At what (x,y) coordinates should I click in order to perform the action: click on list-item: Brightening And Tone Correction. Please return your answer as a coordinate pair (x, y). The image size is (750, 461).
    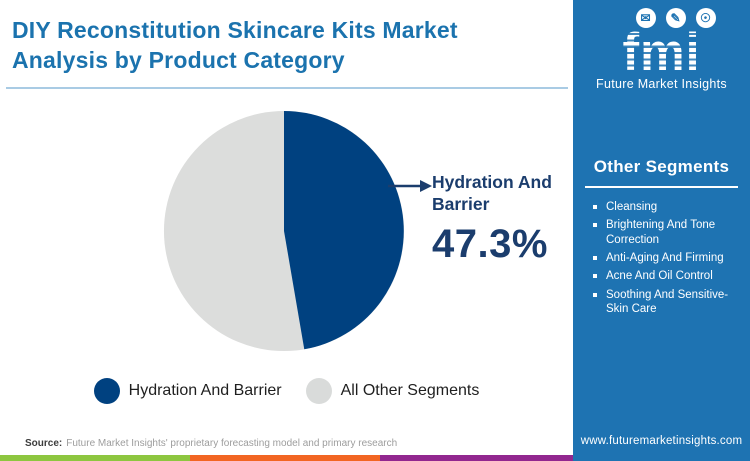
    Looking at the image, I should click on (664, 232).